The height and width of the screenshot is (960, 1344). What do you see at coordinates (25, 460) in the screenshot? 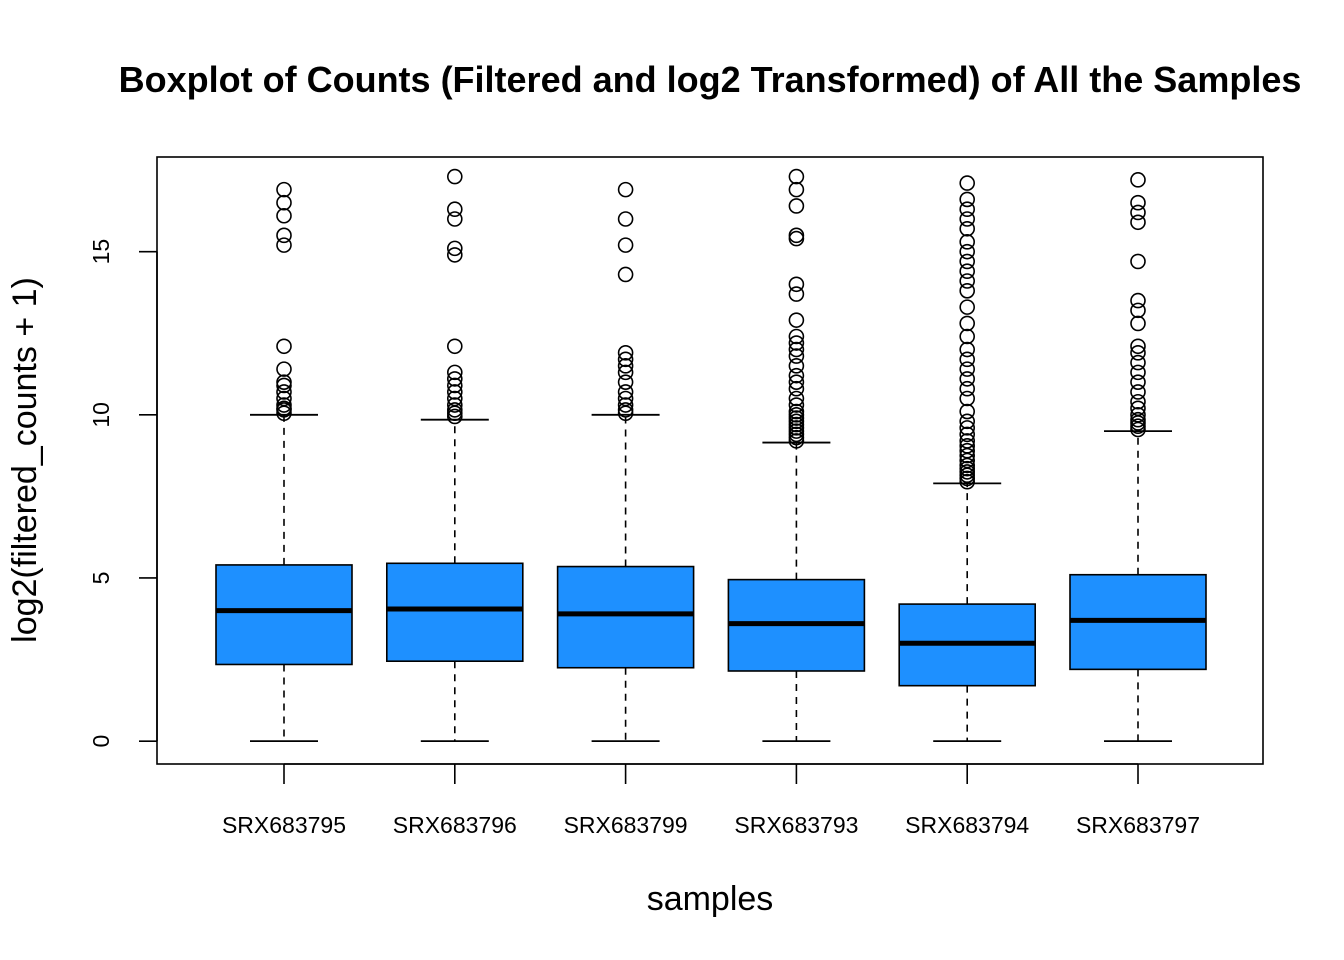
I see `y-axis-label: log2(filtered_counts + 1)` at bounding box center [25, 460].